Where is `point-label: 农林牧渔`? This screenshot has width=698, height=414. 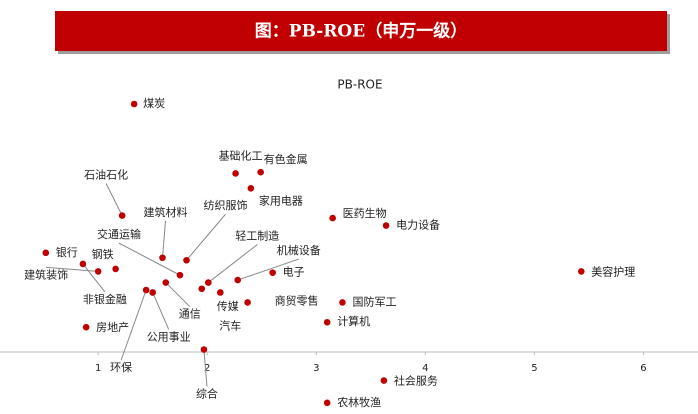
point-label: 农林牧渔 is located at coordinates (359, 402).